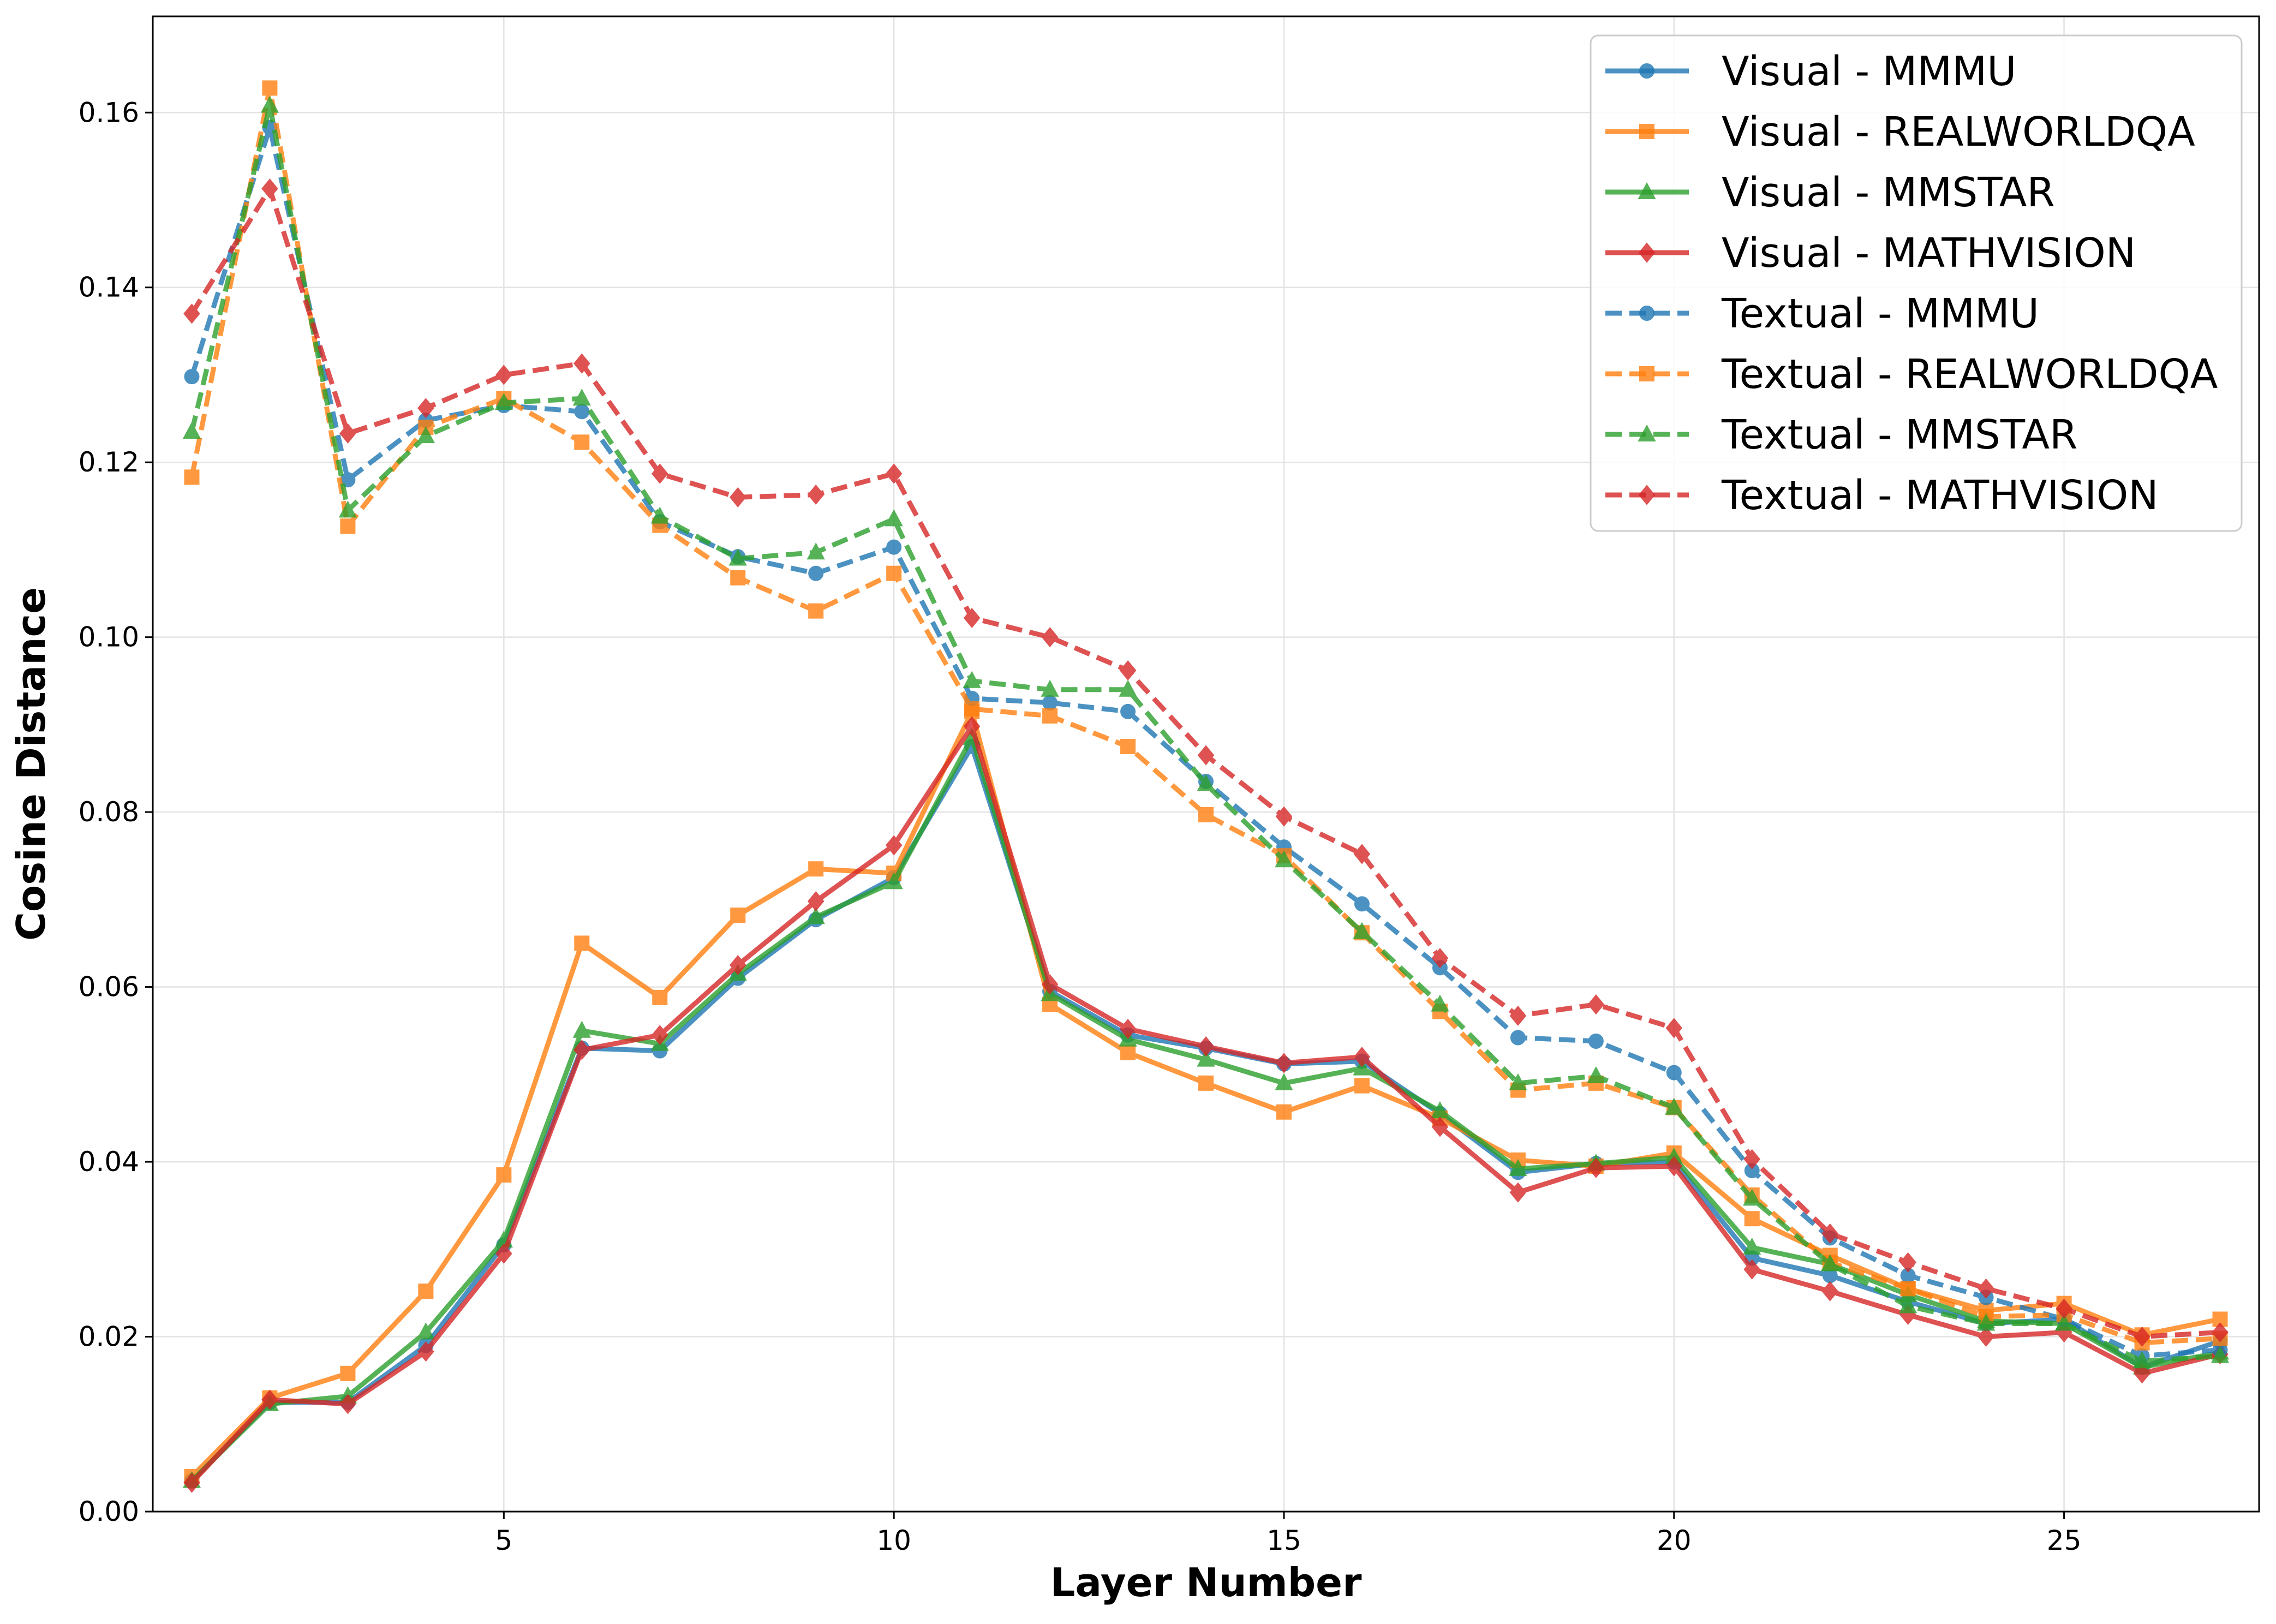 This screenshot has width=2276, height=1624. What do you see at coordinates (109, 987) in the screenshot?
I see `y-tick-label: 0.06` at bounding box center [109, 987].